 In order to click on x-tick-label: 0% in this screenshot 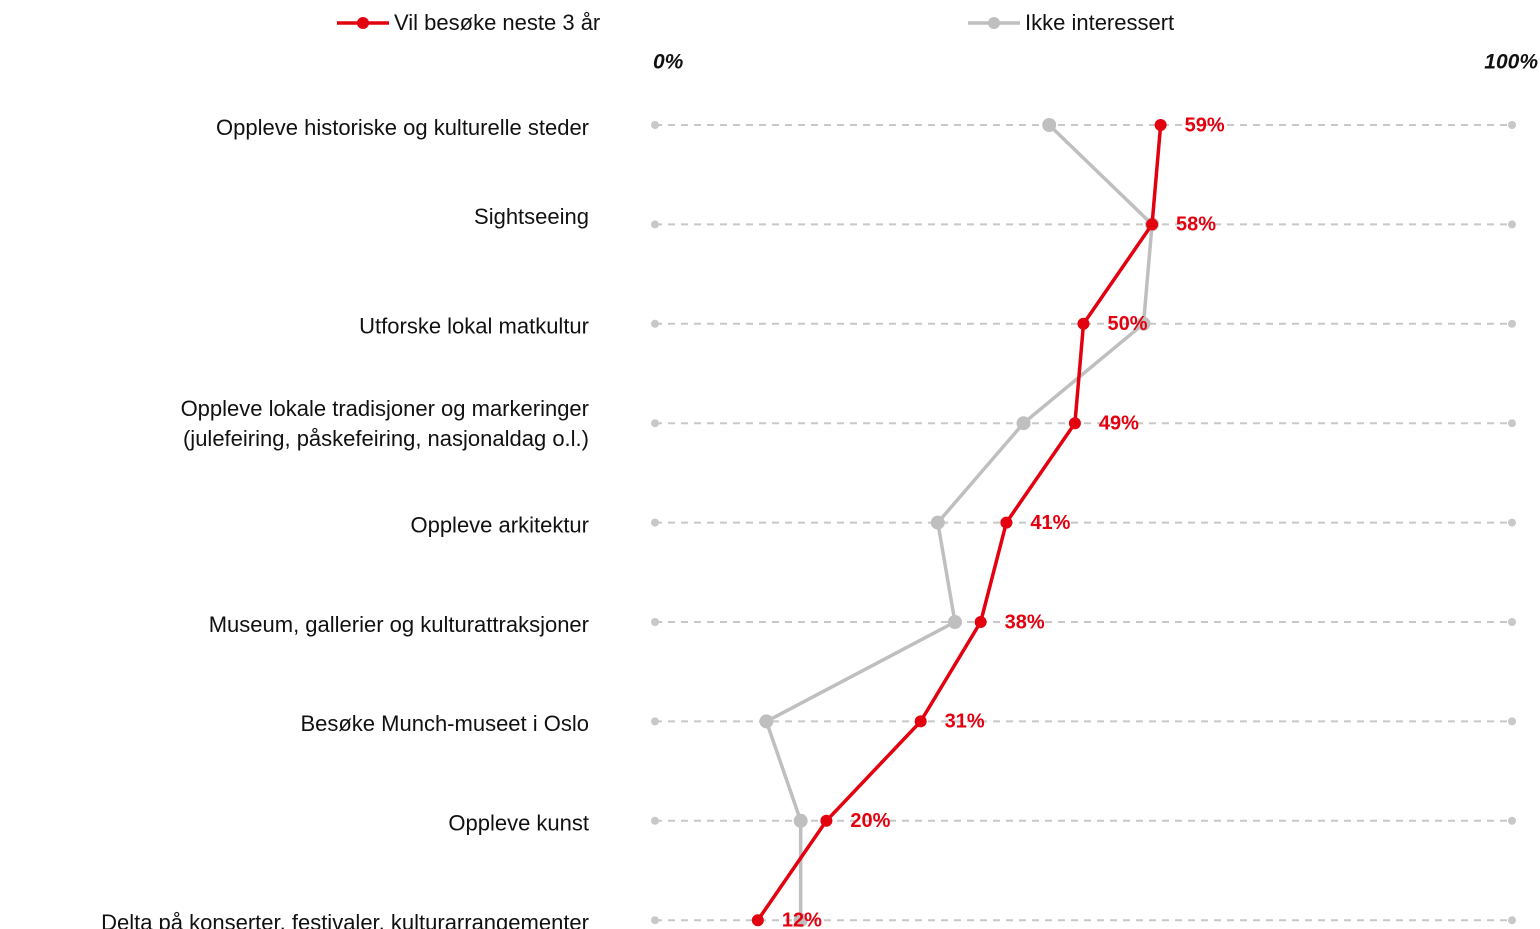, I will do `click(668, 62)`.